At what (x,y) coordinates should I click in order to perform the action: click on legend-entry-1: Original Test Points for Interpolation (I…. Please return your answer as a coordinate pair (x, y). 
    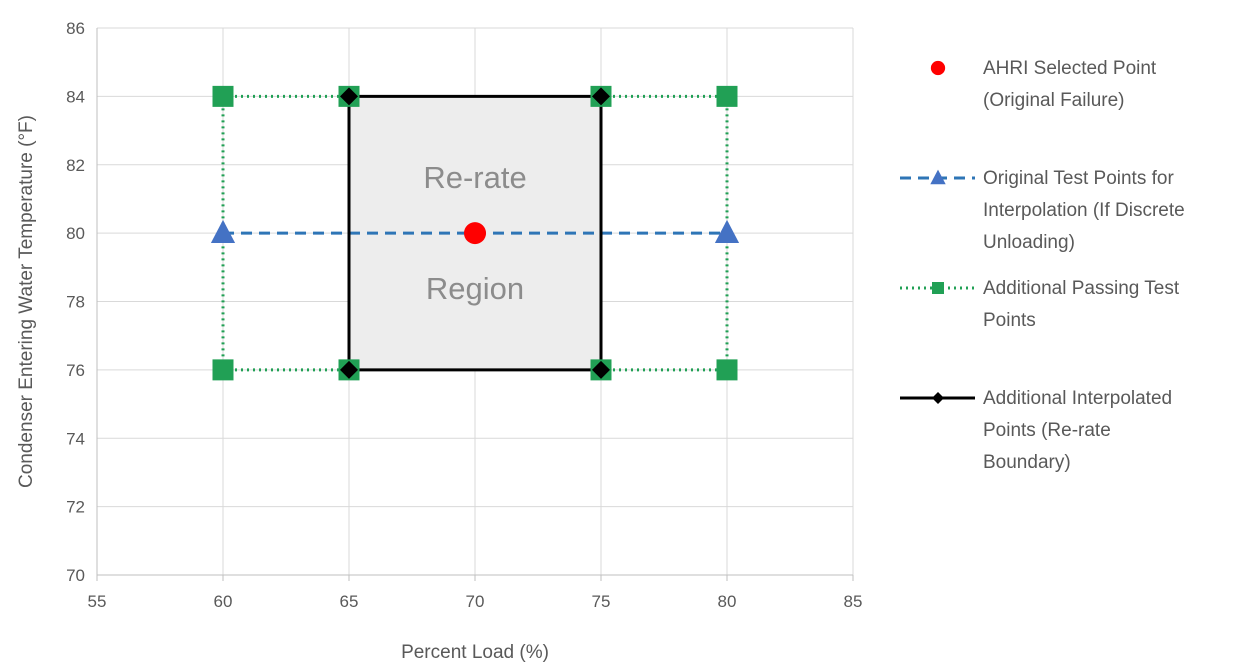
    Looking at the image, I should click on (1042, 210).